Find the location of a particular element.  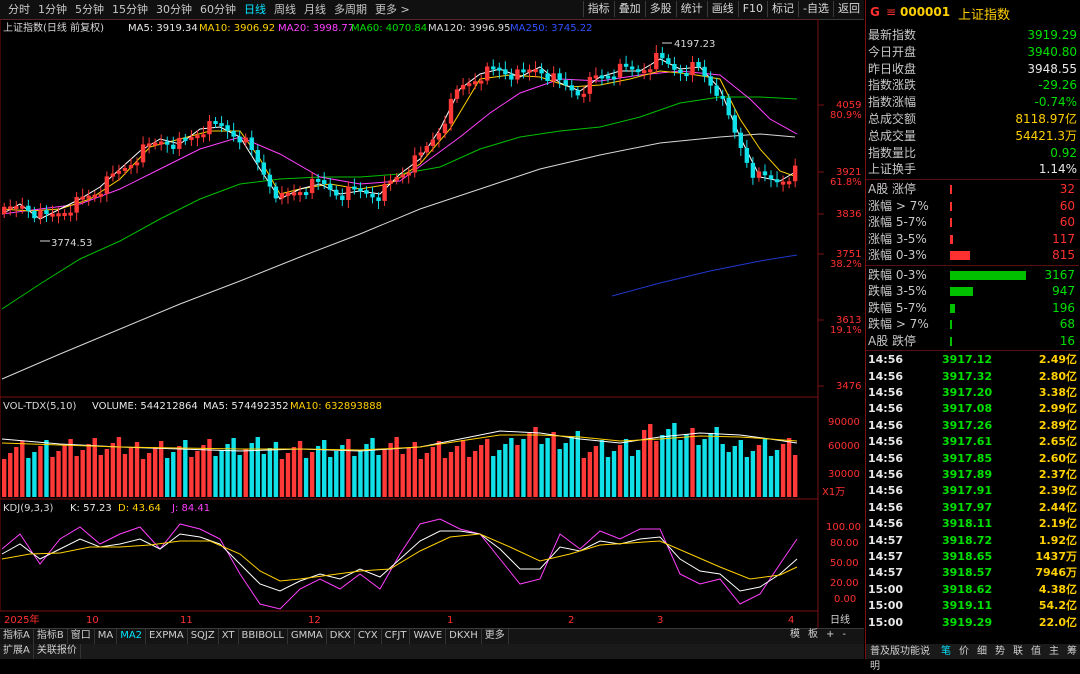

status-tab-1: 关联报价 is located at coordinates (57, 651).